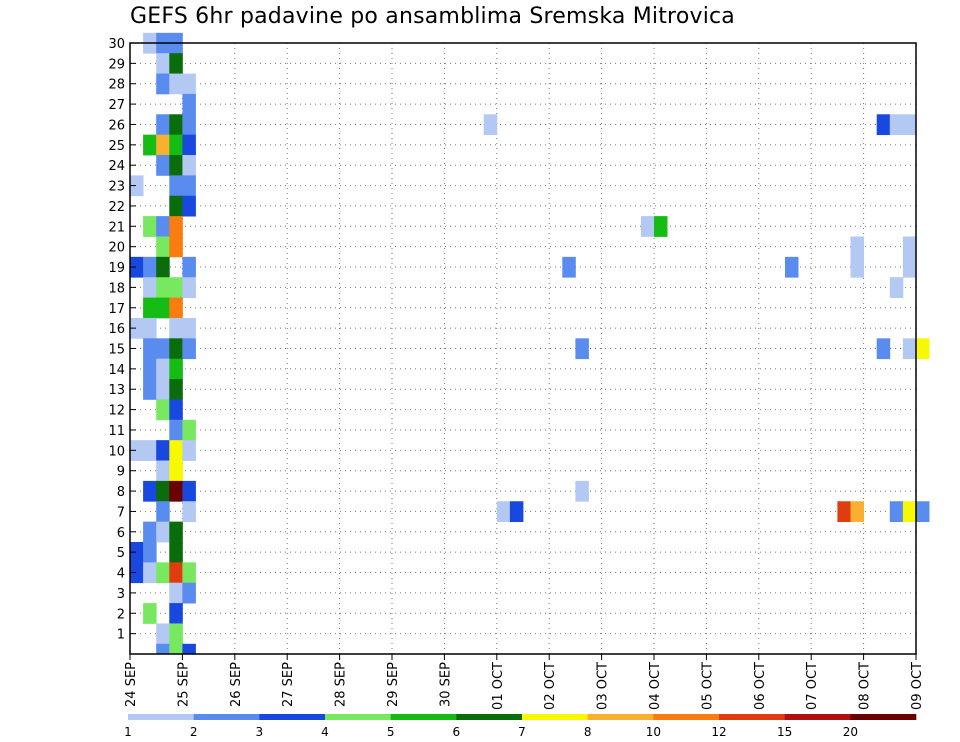  I want to click on colorbar-label: 2, so click(194, 732).